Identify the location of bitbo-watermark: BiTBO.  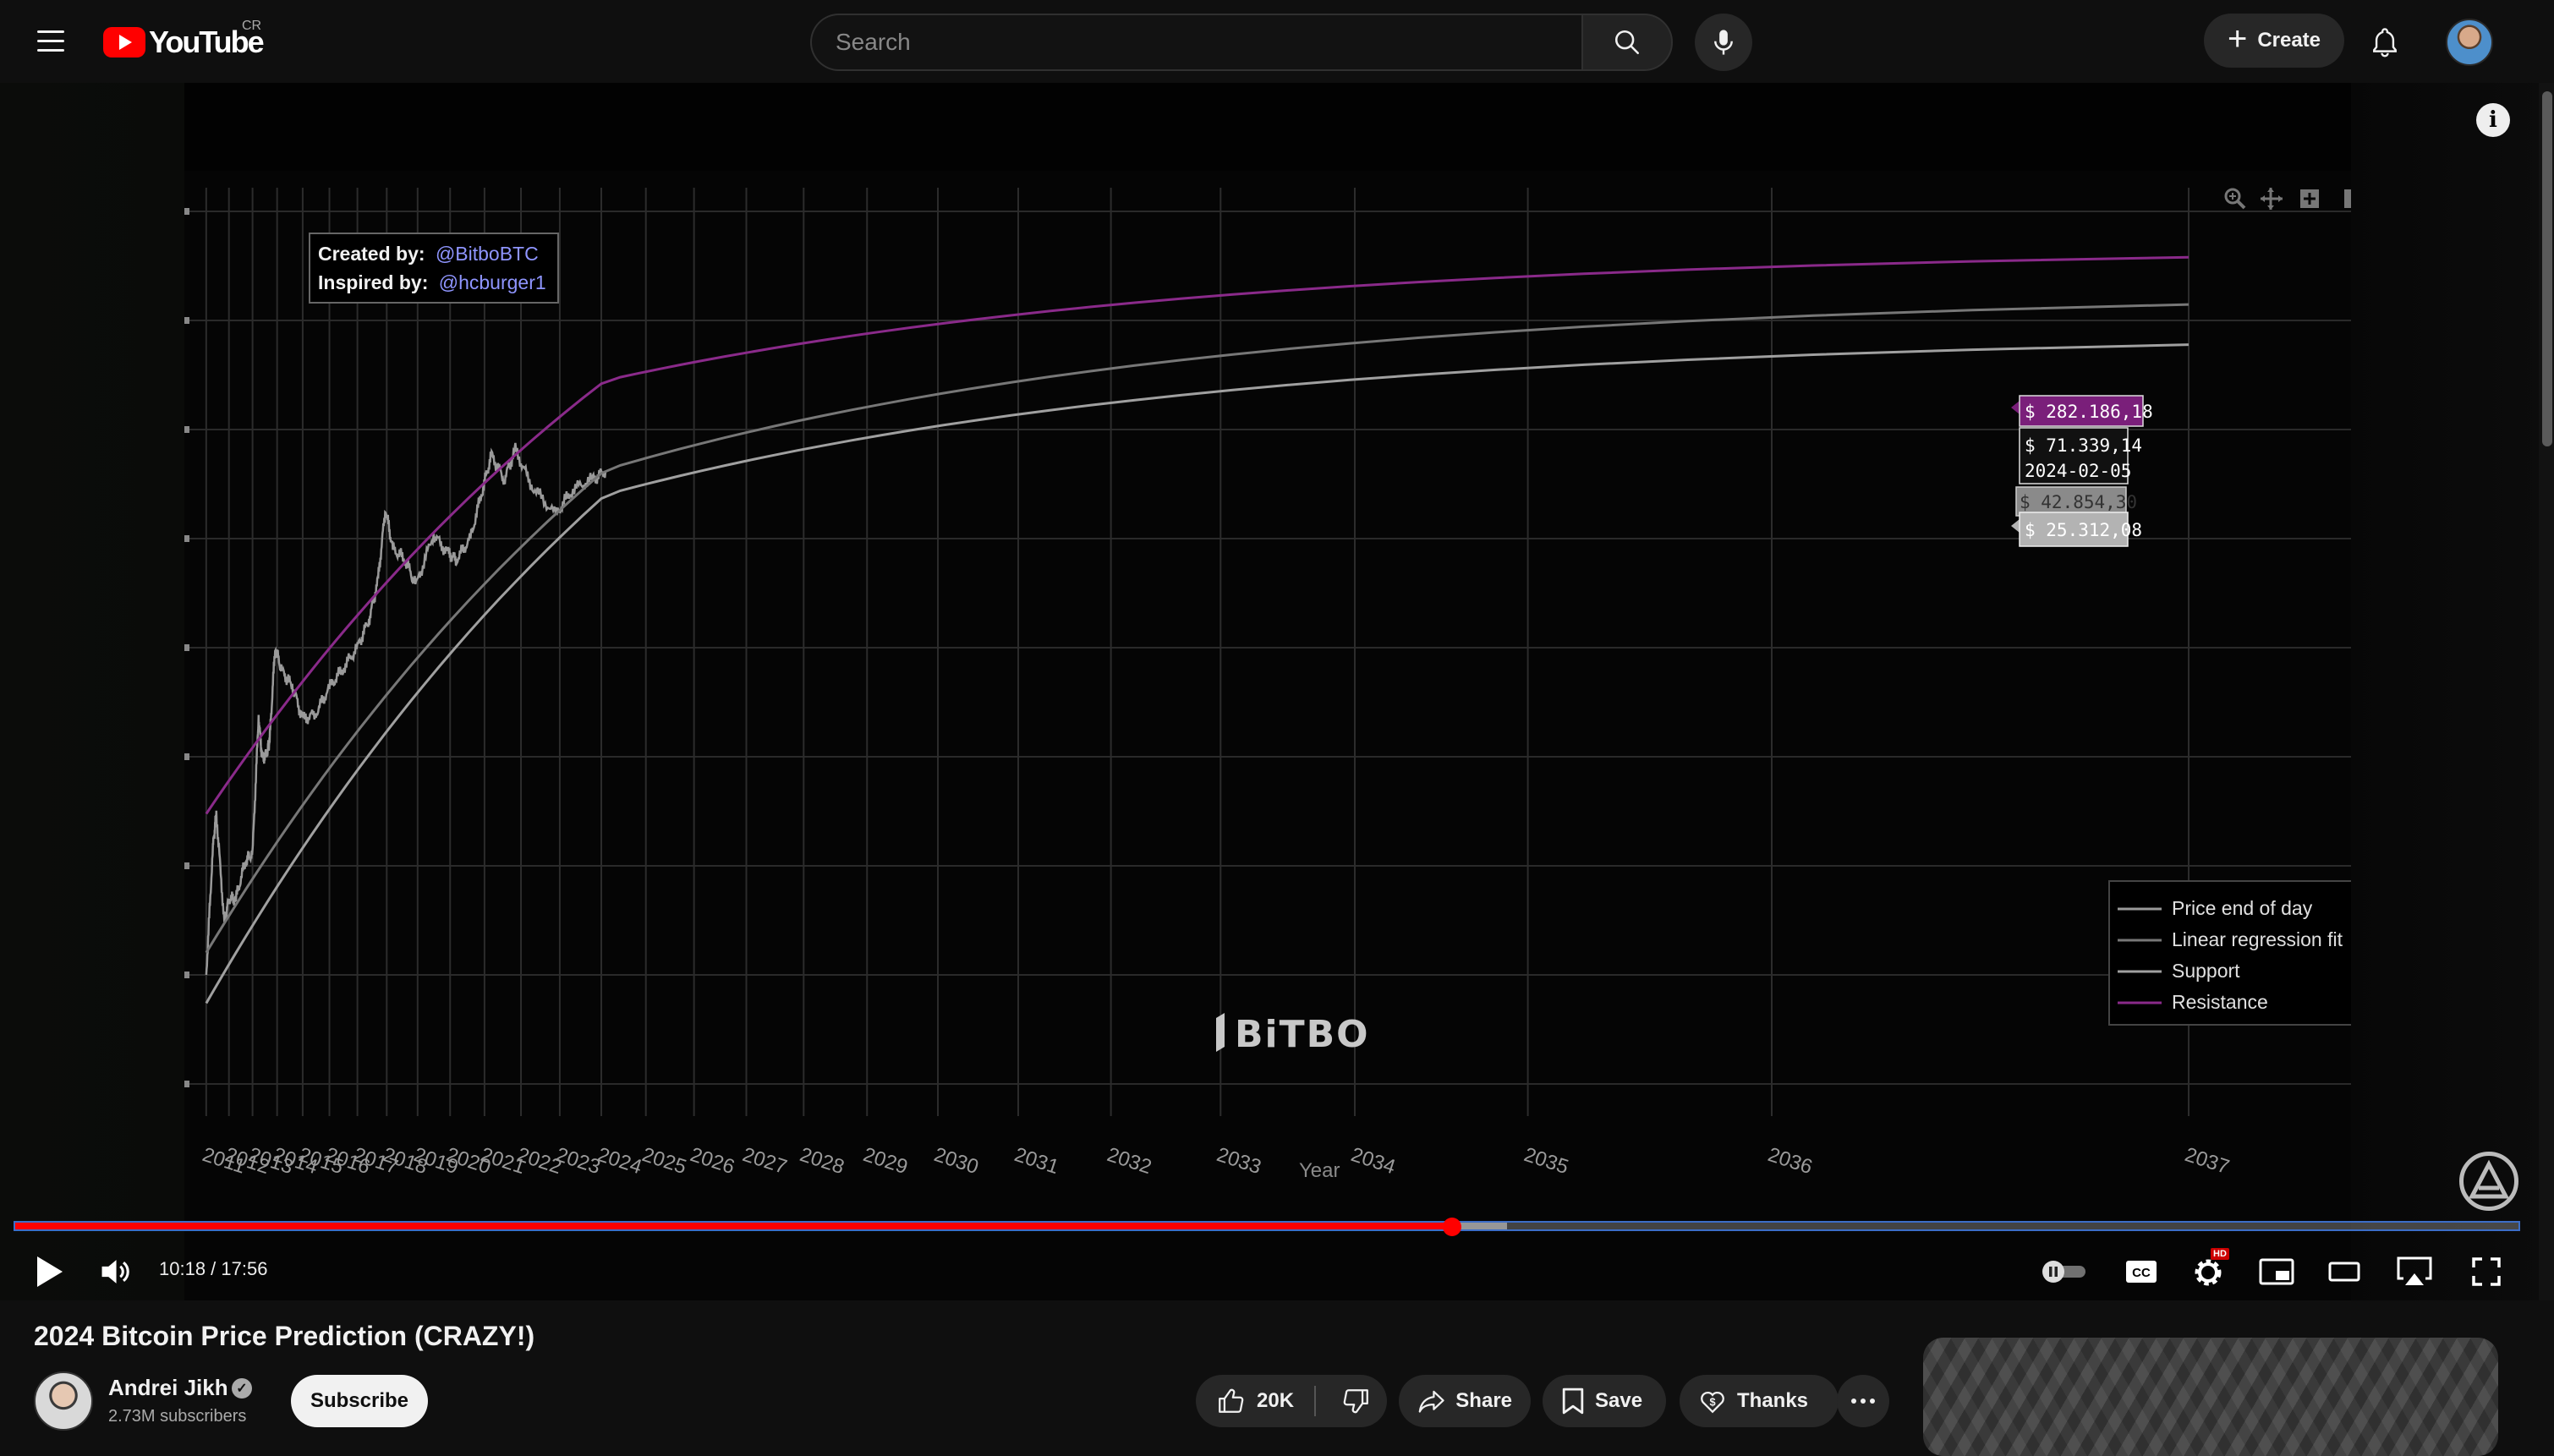
(1292, 1035).